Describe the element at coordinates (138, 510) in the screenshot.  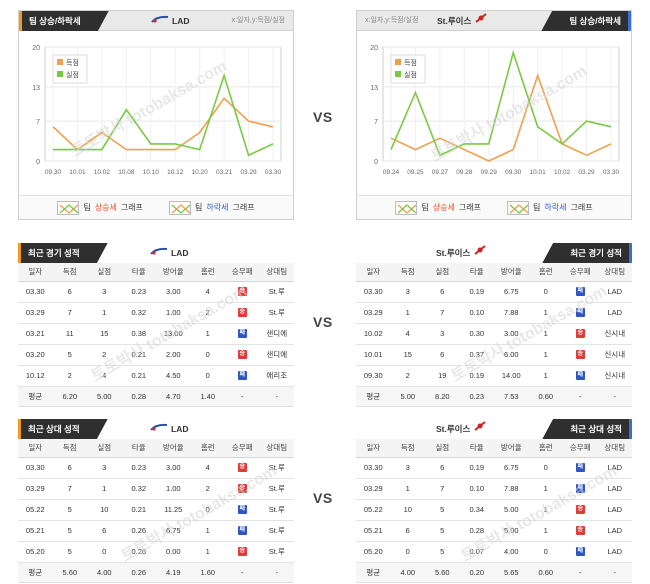
I see `table-cell: 0.21` at that location.